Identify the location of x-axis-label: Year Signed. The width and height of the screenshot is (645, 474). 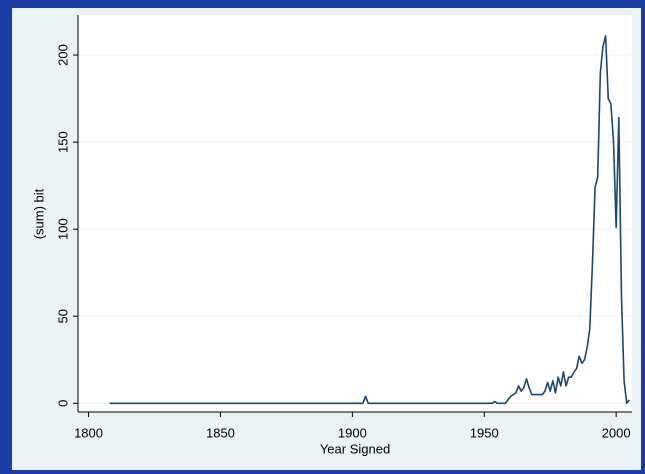
(355, 448).